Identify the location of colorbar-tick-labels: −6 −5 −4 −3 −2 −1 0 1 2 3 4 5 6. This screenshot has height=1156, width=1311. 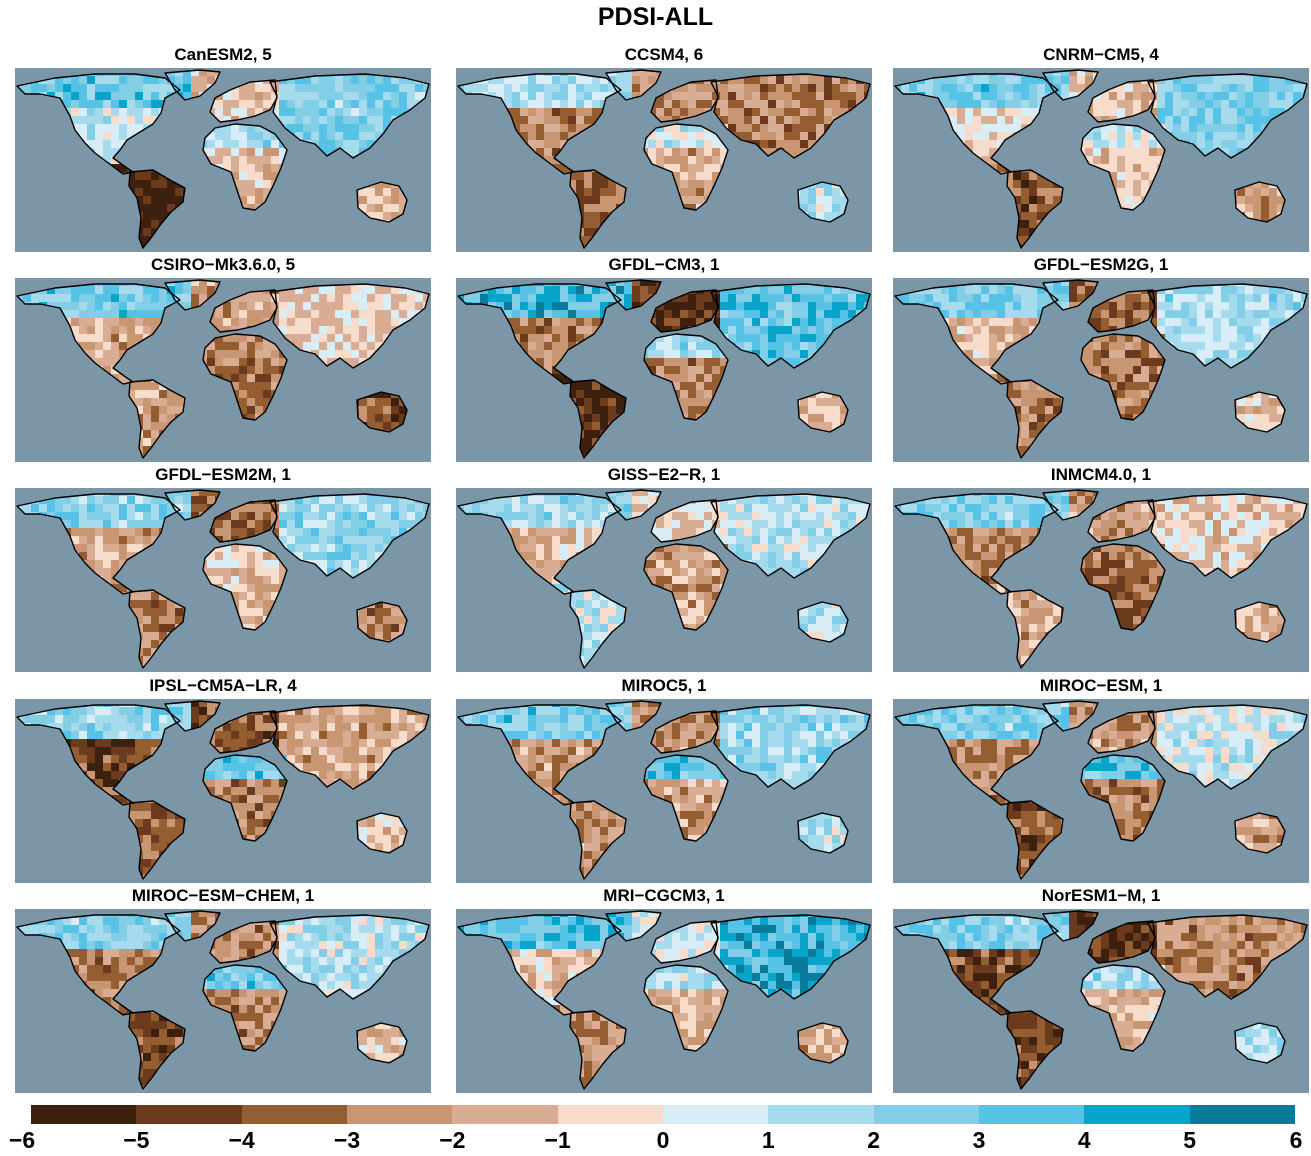
(655, 1141).